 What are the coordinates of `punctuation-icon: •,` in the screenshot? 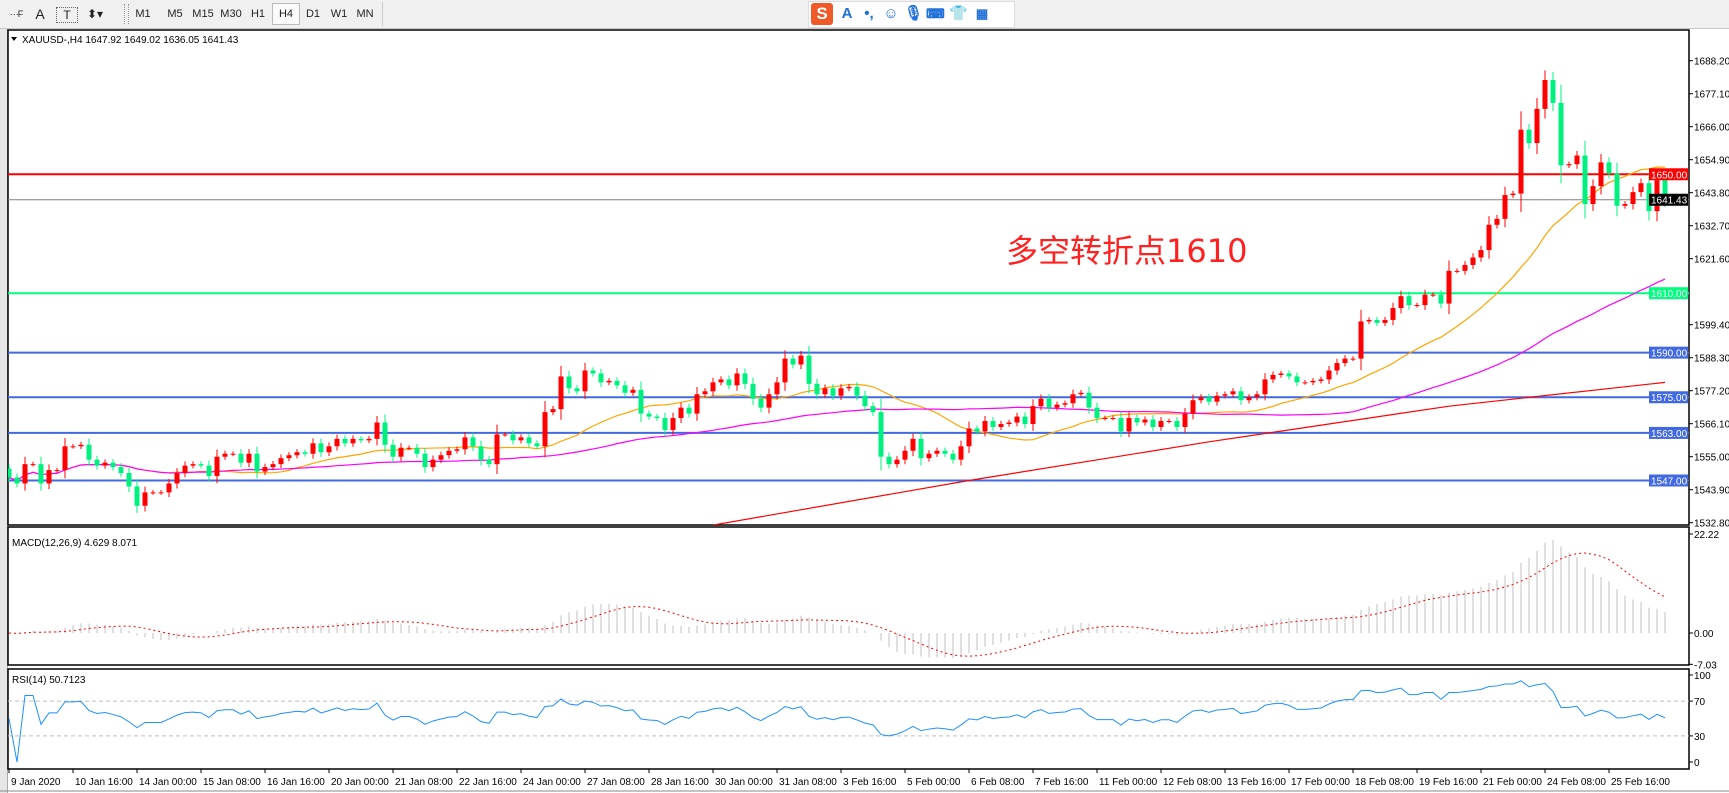 It's located at (869, 13).